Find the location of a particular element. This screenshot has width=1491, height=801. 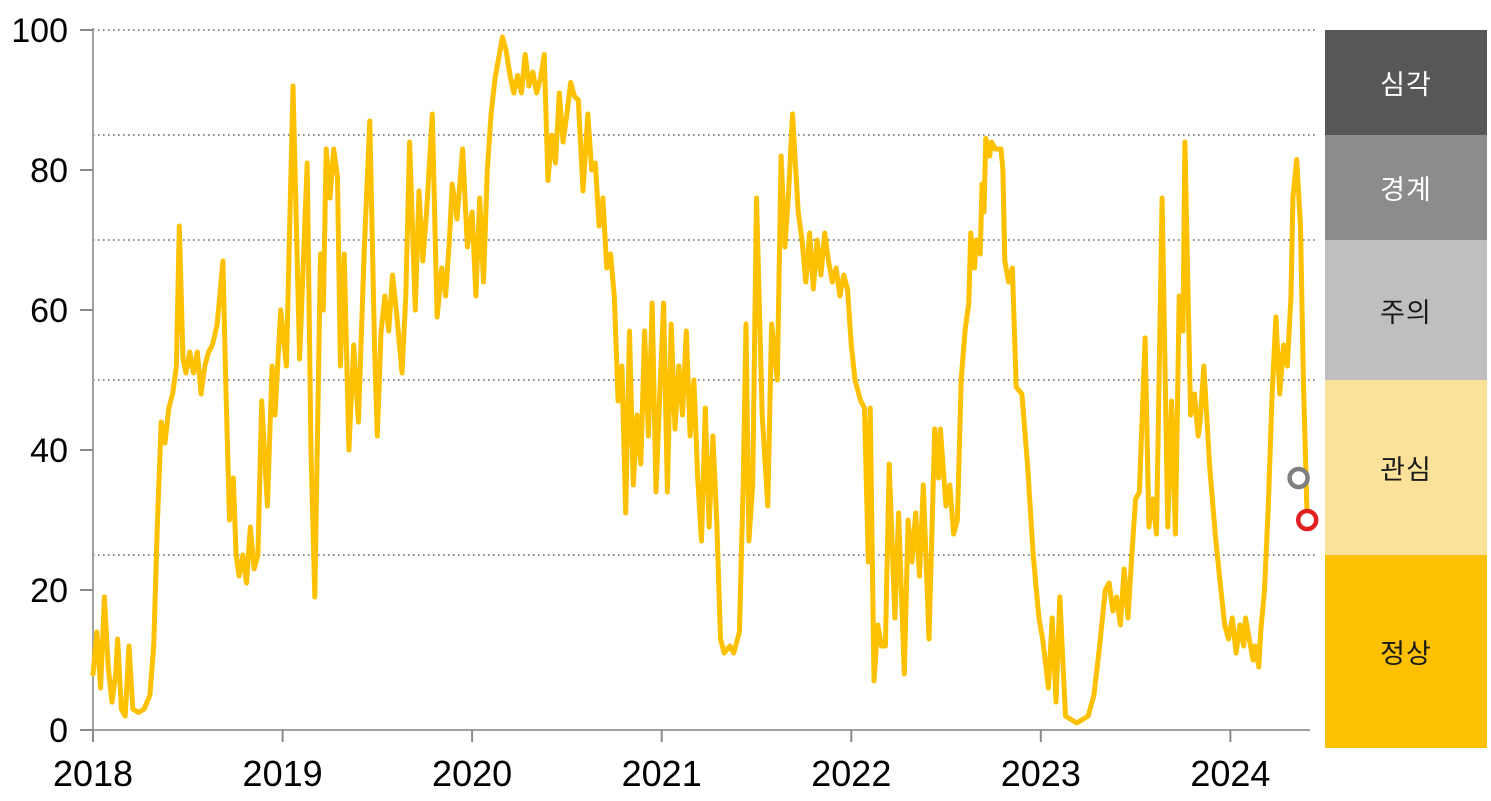

legend-band-normal: 정상 is located at coordinates (1406, 651).